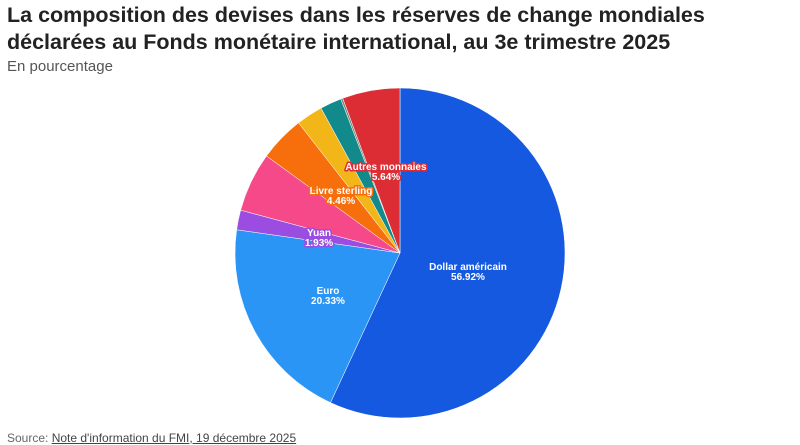 The height and width of the screenshot is (445, 800). Describe the element at coordinates (386, 167) in the screenshot. I see `slice-label-name: Autres monnaies` at that location.